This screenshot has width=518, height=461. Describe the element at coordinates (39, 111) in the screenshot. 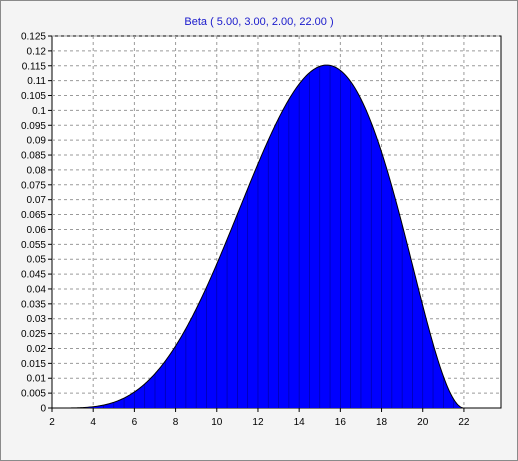

I see `y-tick-label: 0.1` at that location.